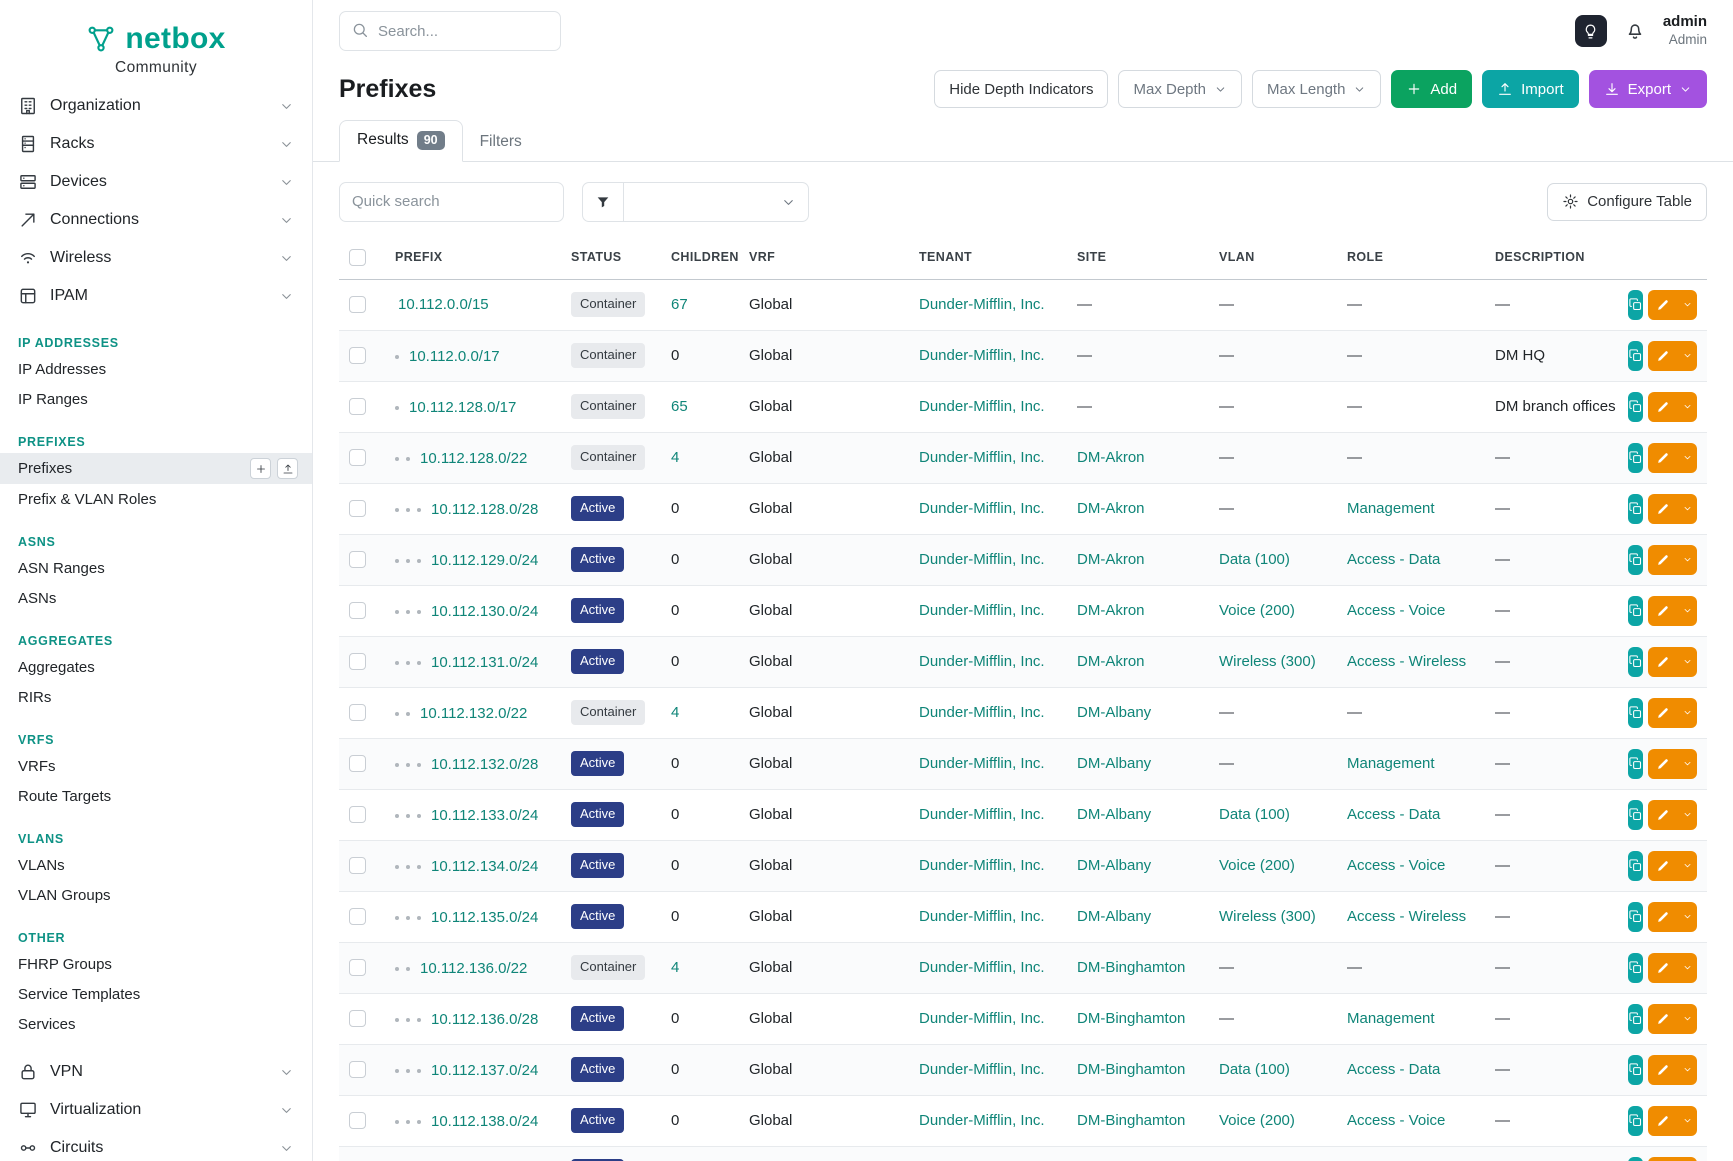 The image size is (1733, 1161). What do you see at coordinates (156, 667) in the screenshot?
I see `sidebar-item-aggregates: Aggregates` at bounding box center [156, 667].